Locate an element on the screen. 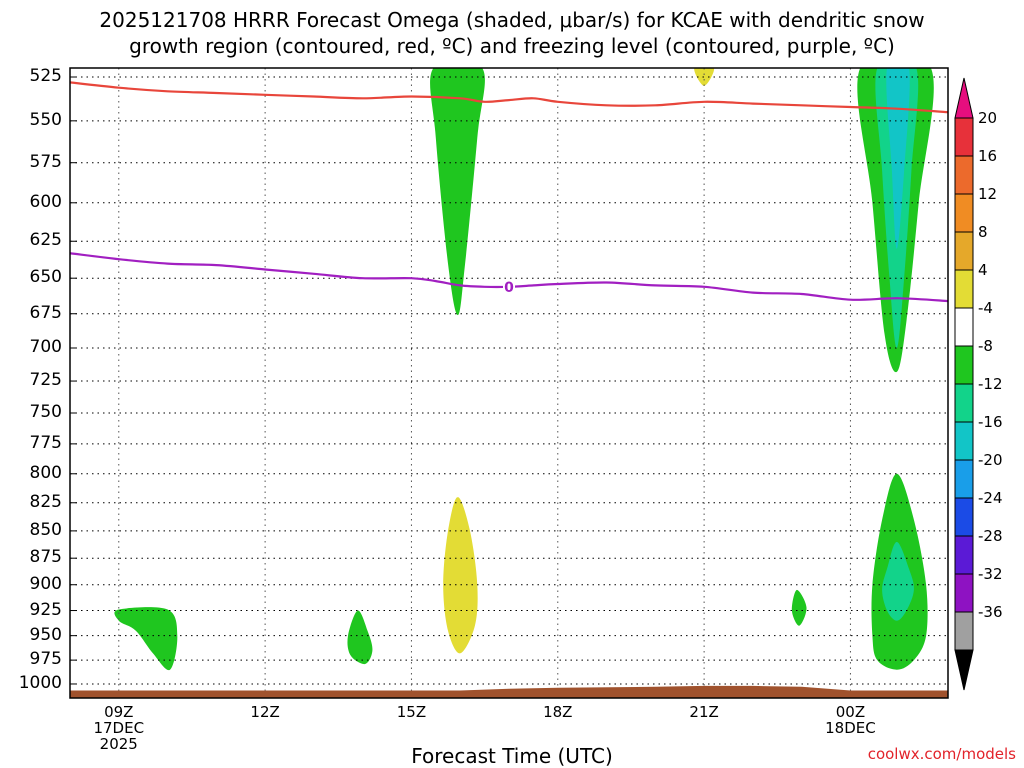 The height and width of the screenshot is (768, 1024). y-tick-label-700: 700 is located at coordinates (45, 347).